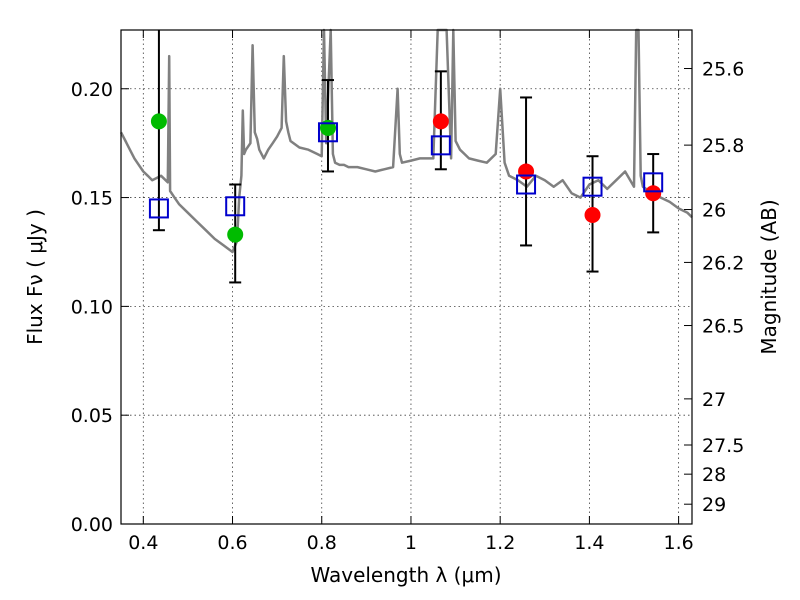  What do you see at coordinates (714, 475) in the screenshot?
I see `right-tick-label: 28` at bounding box center [714, 475].